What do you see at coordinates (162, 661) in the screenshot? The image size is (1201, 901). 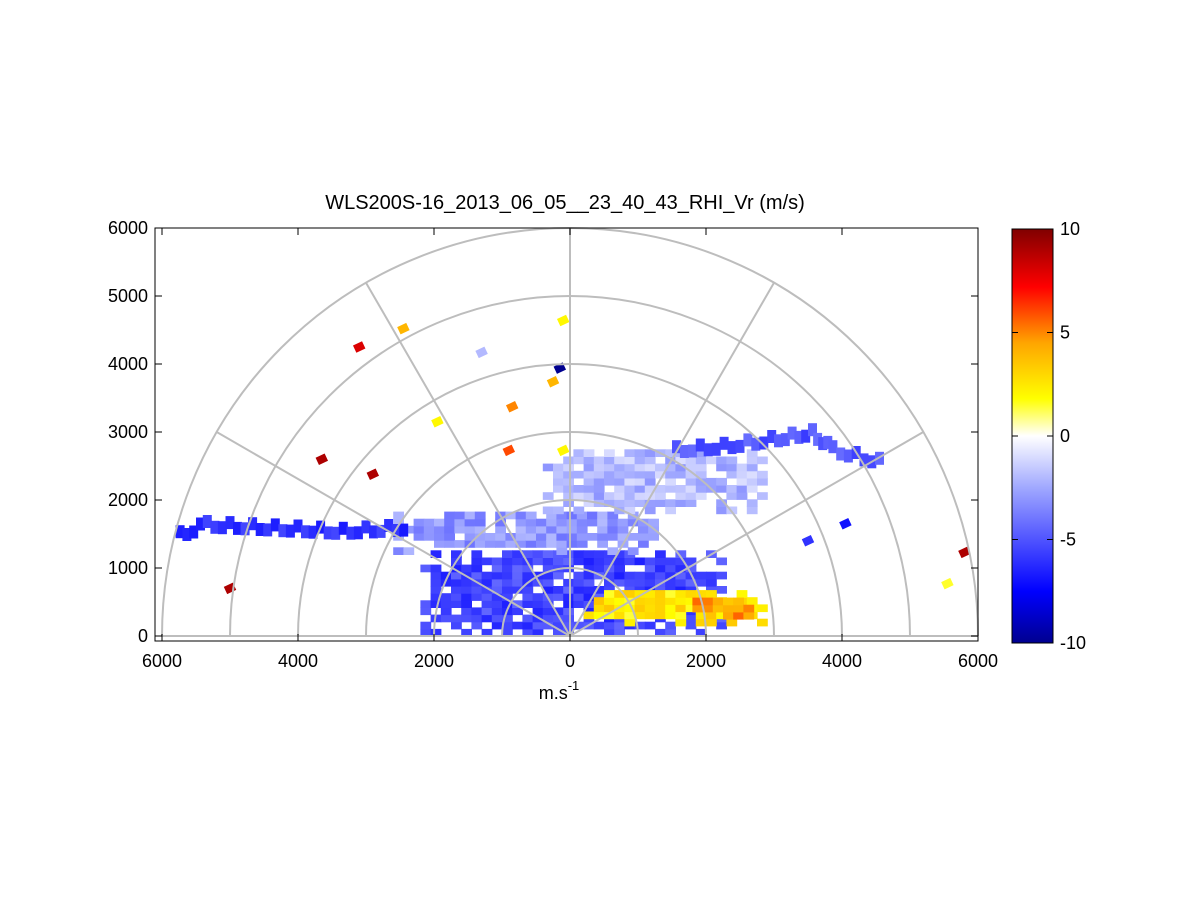 I see `x-tick-label: 6000` at bounding box center [162, 661].